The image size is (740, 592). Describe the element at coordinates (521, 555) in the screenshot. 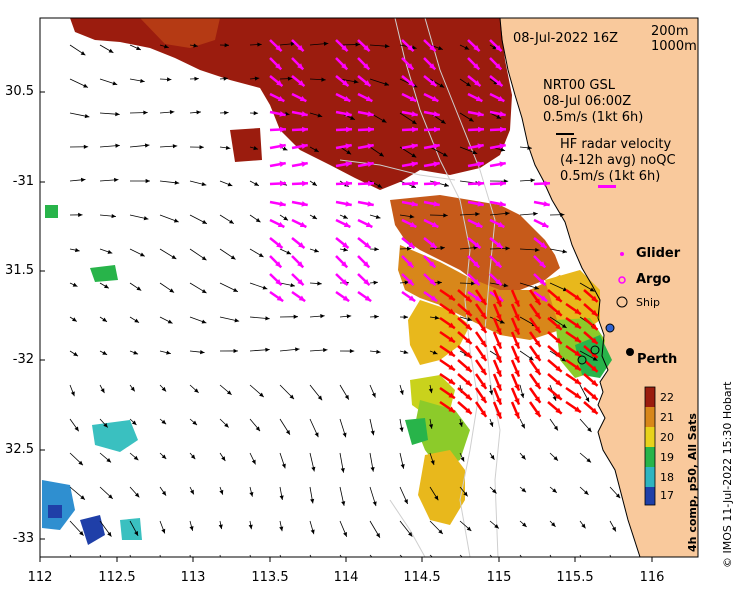

I see `current-arrow` at that location.